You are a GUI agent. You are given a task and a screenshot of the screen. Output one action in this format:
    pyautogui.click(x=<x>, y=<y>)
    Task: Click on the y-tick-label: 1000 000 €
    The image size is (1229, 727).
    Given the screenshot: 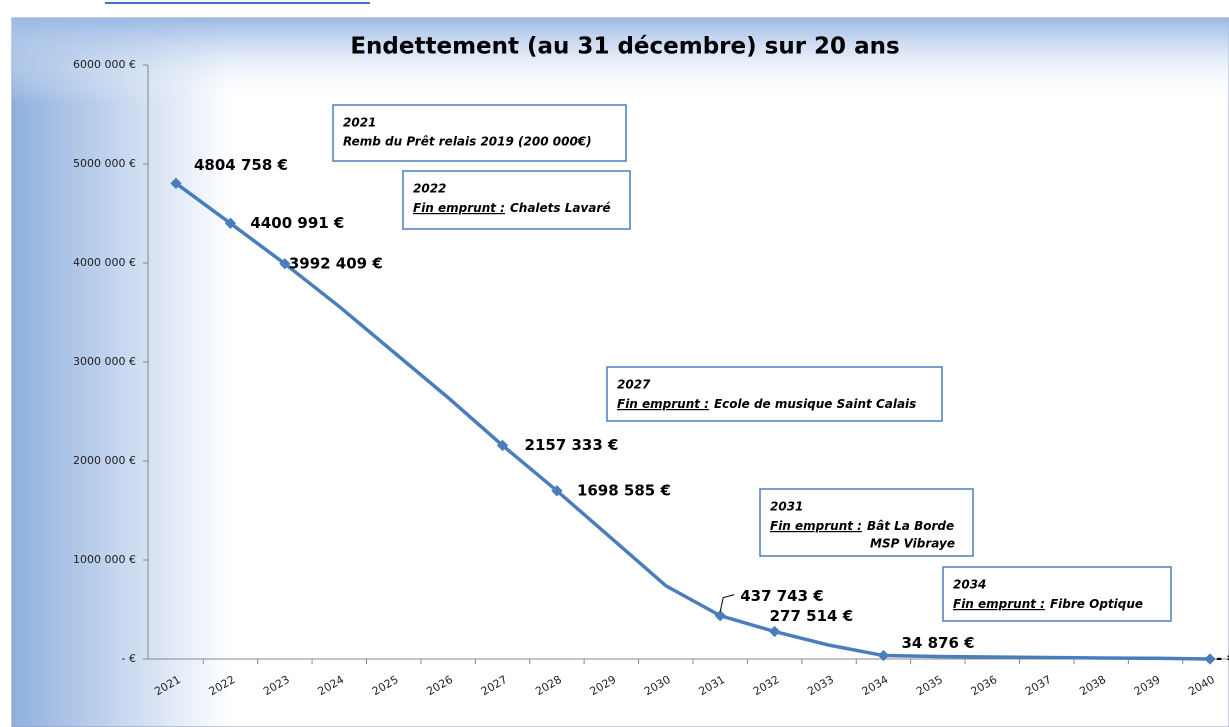 What is the action you would take?
    pyautogui.click(x=104, y=559)
    